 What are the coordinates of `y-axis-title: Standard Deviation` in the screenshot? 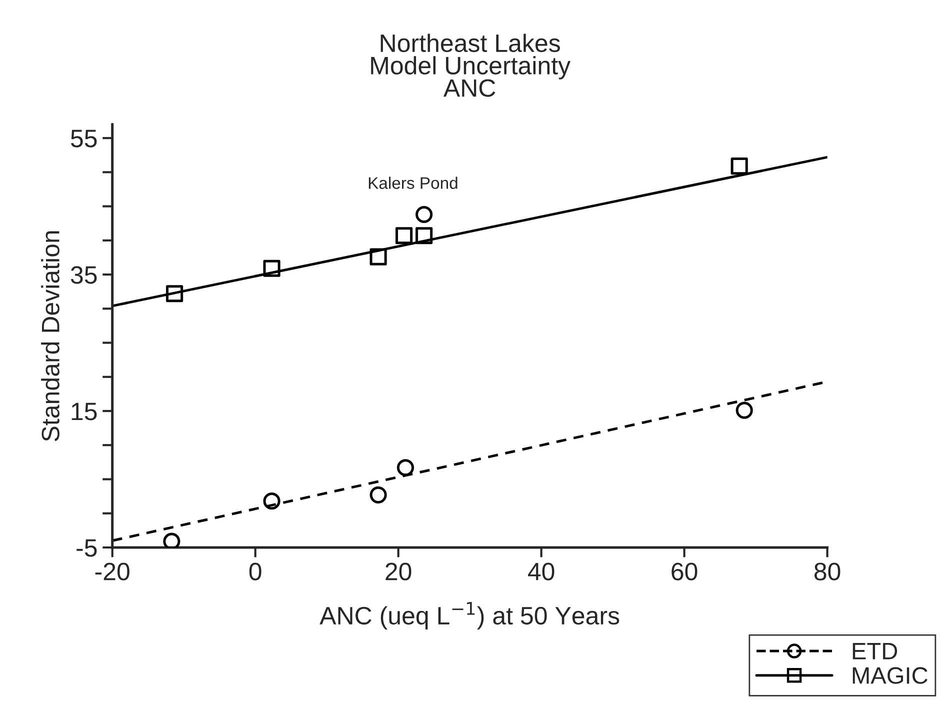 It's located at (50, 336).